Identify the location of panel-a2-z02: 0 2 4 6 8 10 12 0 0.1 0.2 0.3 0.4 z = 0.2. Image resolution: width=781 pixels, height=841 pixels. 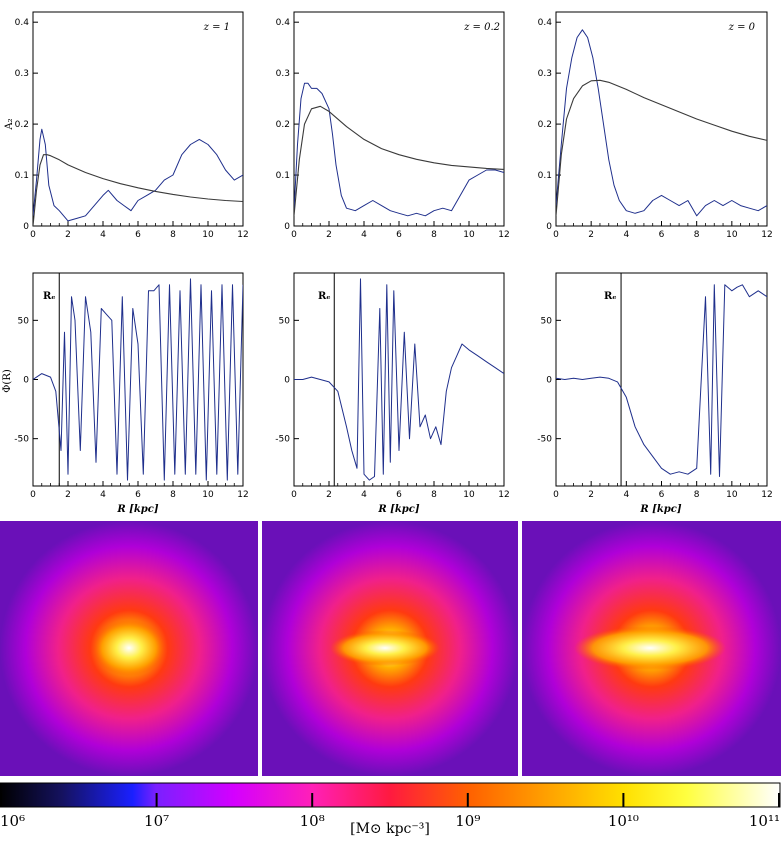
(393, 125).